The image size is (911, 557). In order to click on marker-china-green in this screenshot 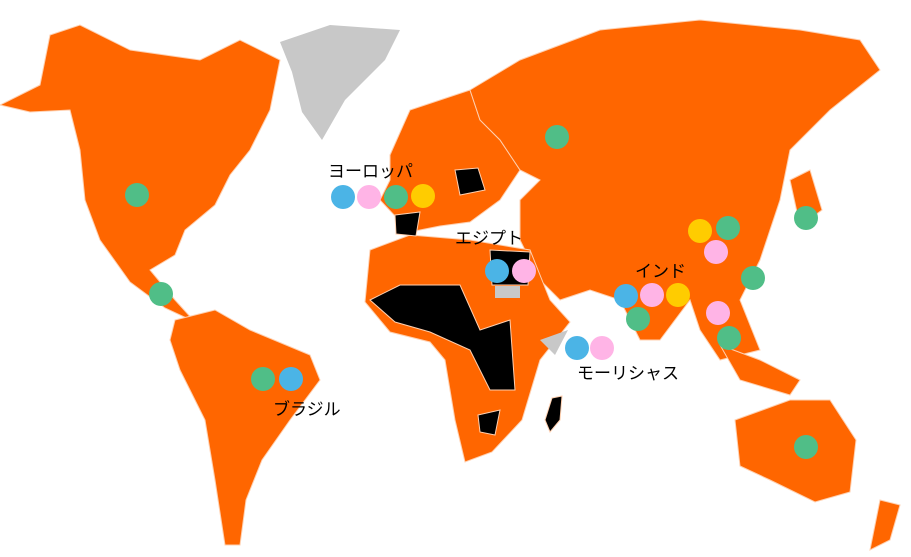, I will do `click(728, 228)`.